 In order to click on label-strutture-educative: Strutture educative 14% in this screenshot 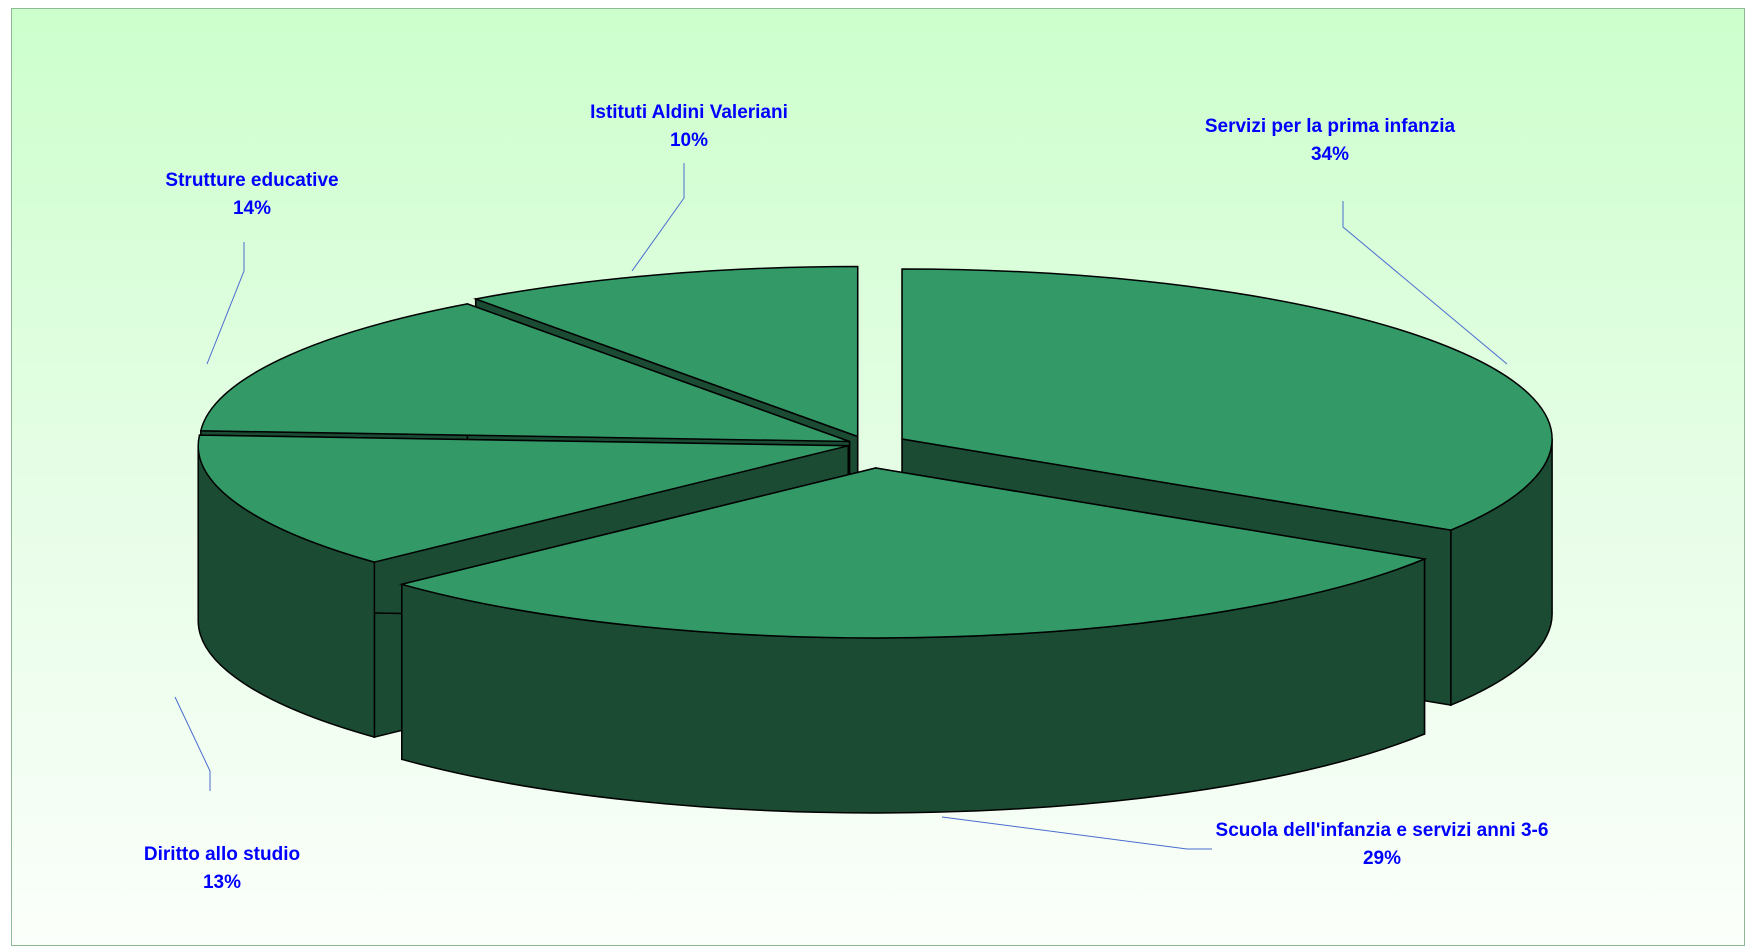, I will do `click(252, 195)`.